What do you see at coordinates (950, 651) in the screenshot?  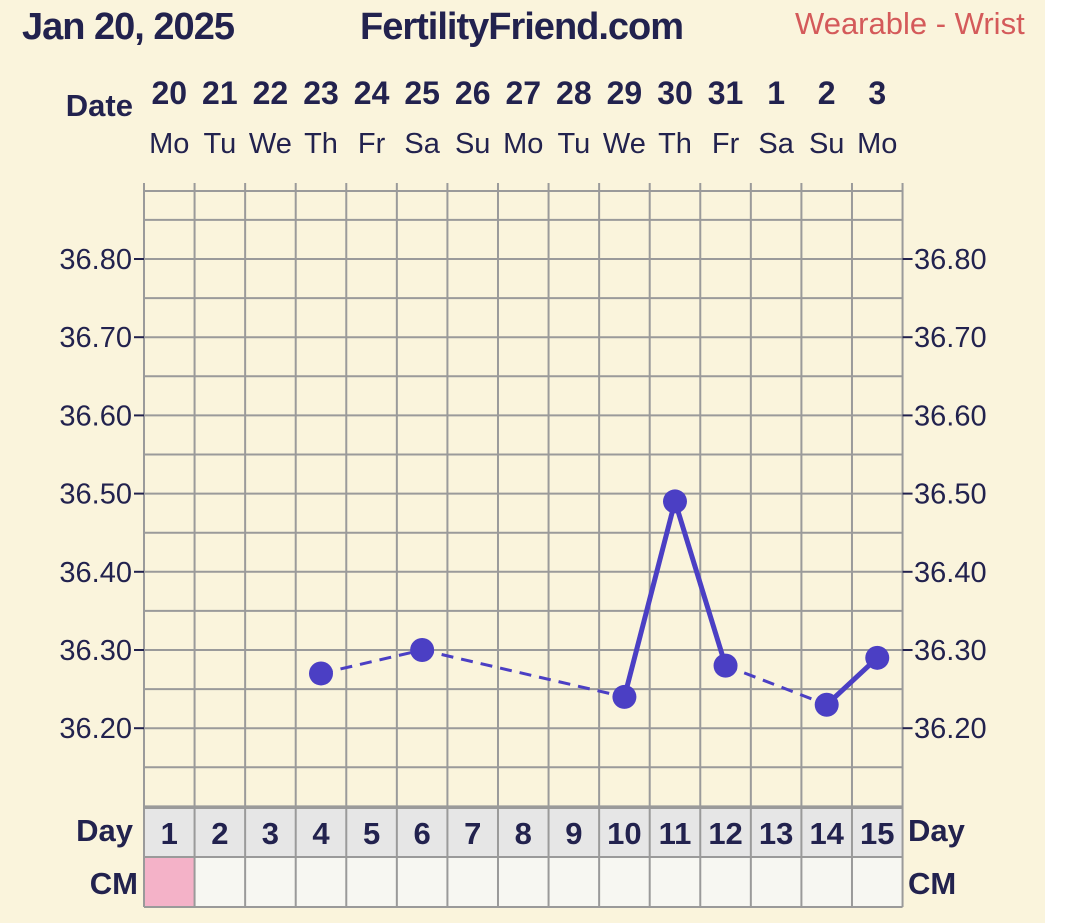 I see `y-tick-label-right: 36.30` at bounding box center [950, 651].